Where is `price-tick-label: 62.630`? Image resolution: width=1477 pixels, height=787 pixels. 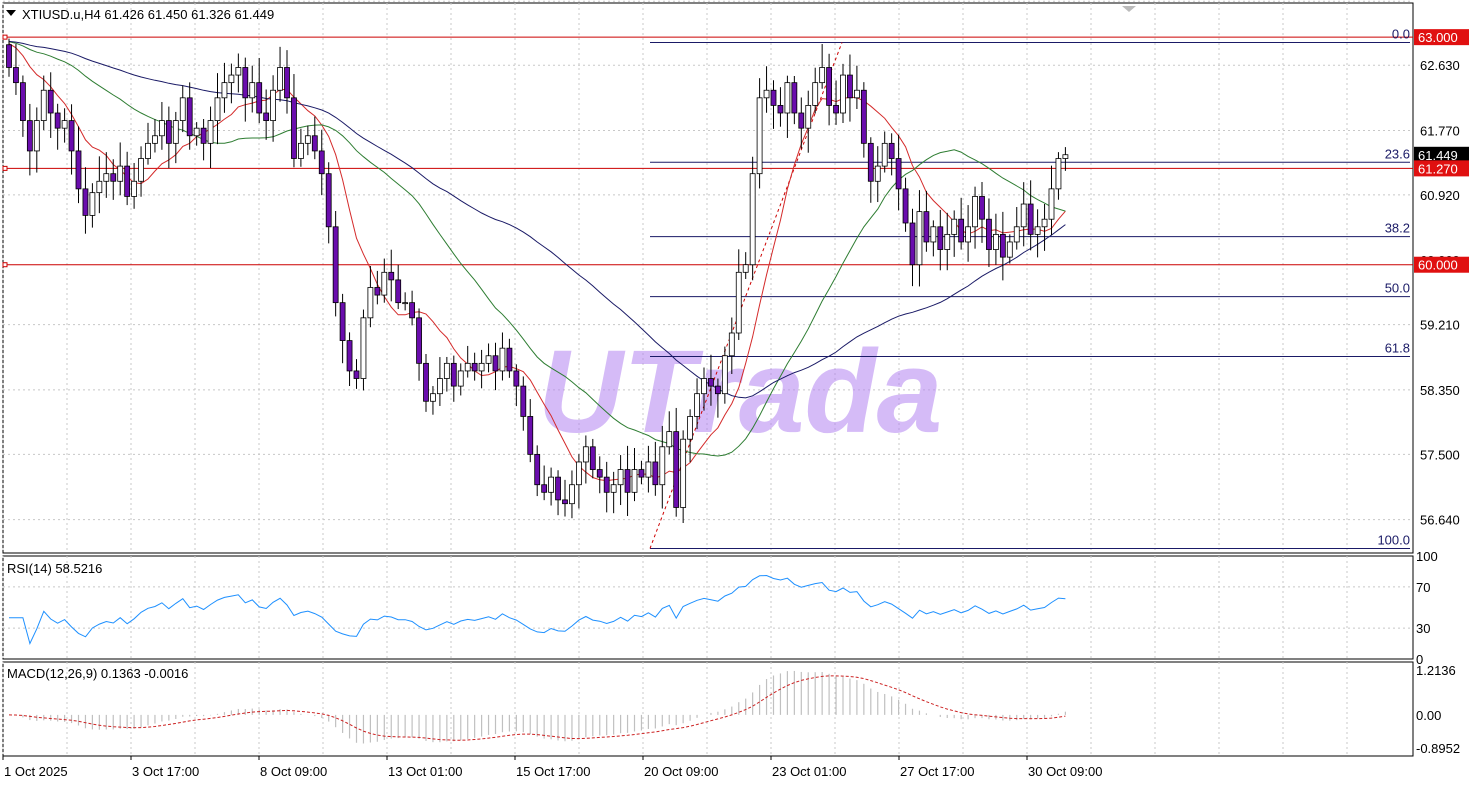
price-tick-label: 62.630 is located at coordinates (1440, 65).